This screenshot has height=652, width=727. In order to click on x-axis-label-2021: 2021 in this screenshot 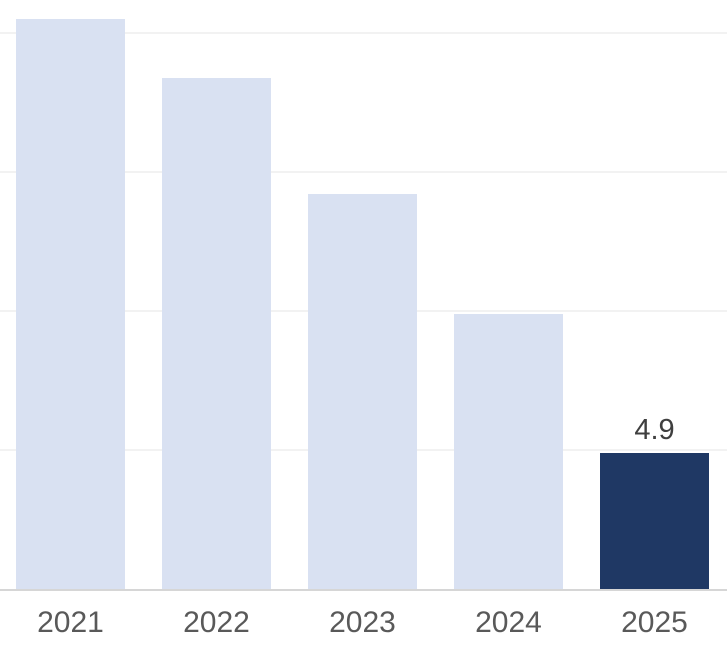, I will do `click(70, 622)`.